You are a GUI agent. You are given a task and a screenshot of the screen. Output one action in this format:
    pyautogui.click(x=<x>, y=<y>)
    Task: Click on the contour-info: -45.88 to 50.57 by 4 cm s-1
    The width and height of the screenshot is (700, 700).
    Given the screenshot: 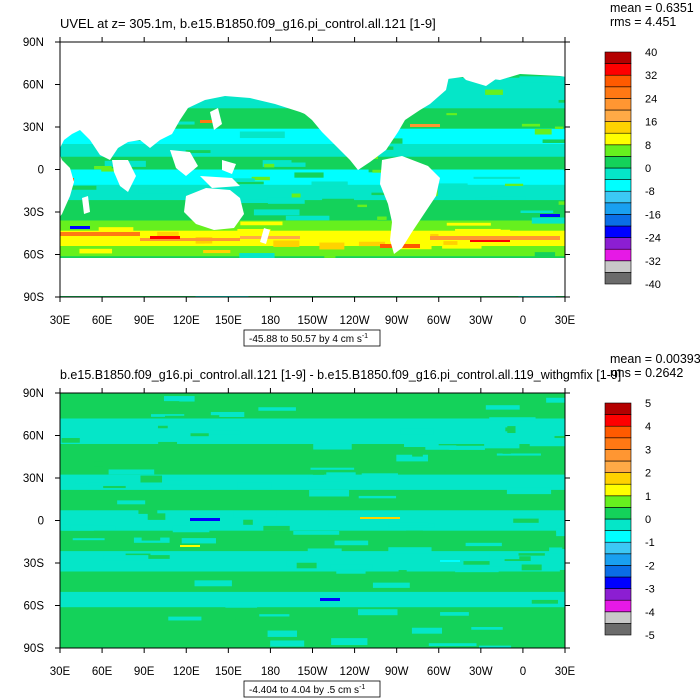 What is the action you would take?
    pyautogui.click(x=308, y=339)
    